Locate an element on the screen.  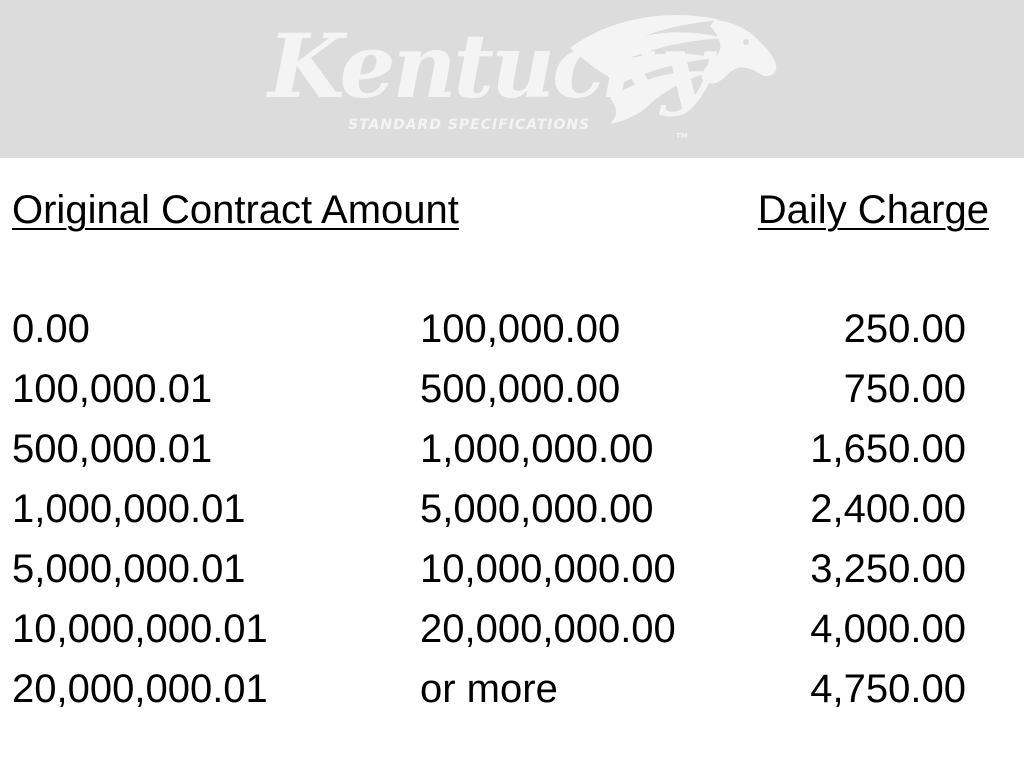
amount-to: 5,000,000.00 is located at coordinates (537, 509).